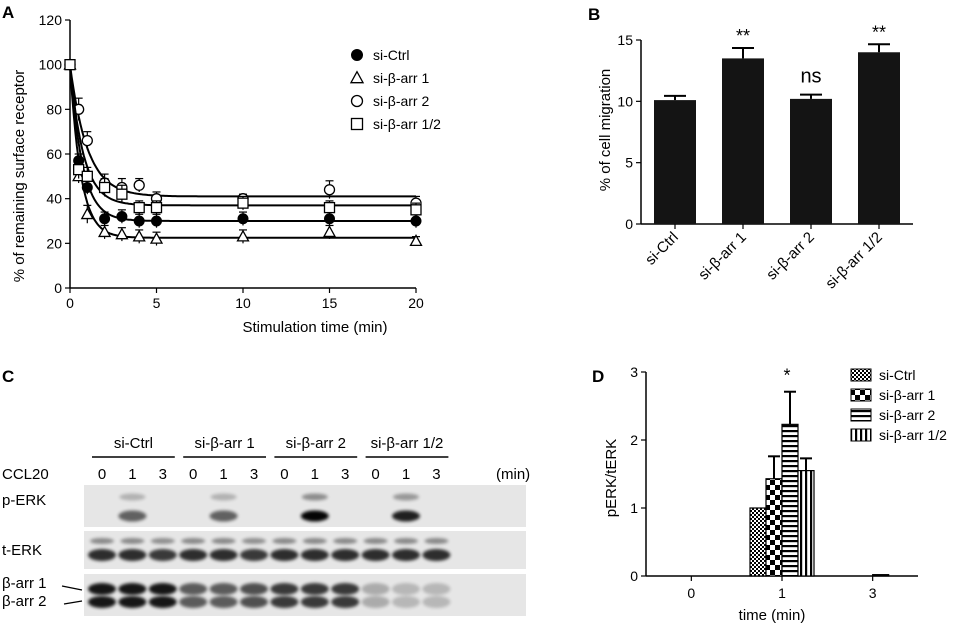  Describe the element at coordinates (316, 443) in the screenshot. I see `blot-group-label: si-β-arr 2` at that location.